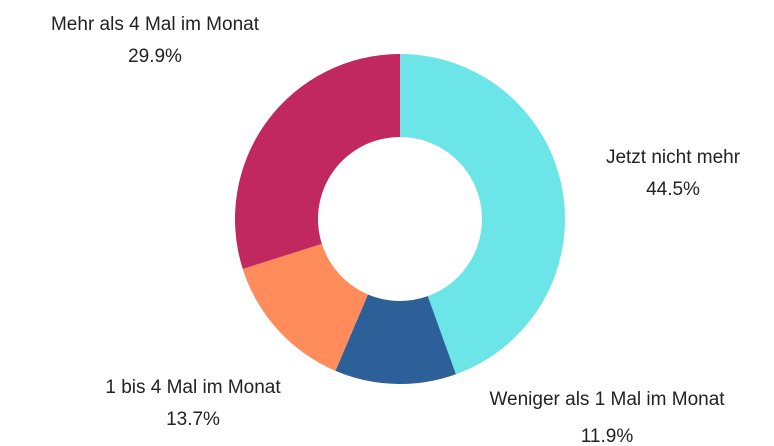 The image size is (774, 446). What do you see at coordinates (673, 189) in the screenshot?
I see `slice-value-label: 44.5%` at bounding box center [673, 189].